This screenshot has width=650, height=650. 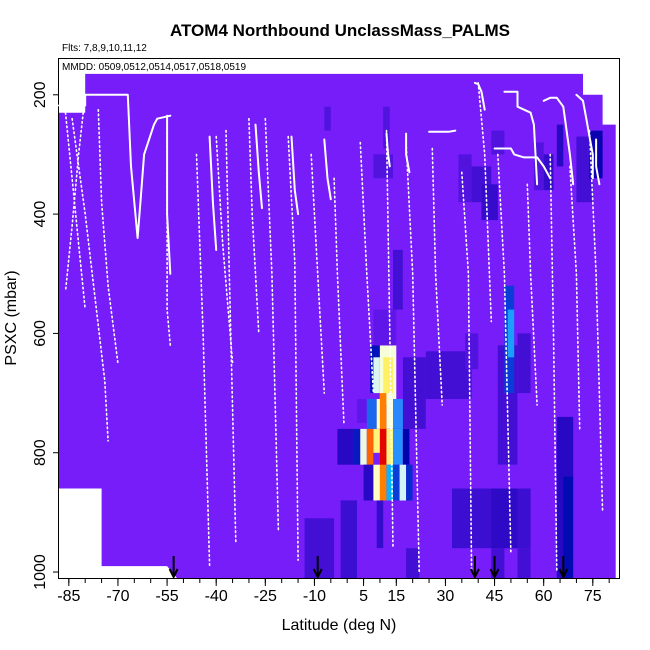 What do you see at coordinates (265, 596) in the screenshot?
I see `x-tick-label: -25` at bounding box center [265, 596].